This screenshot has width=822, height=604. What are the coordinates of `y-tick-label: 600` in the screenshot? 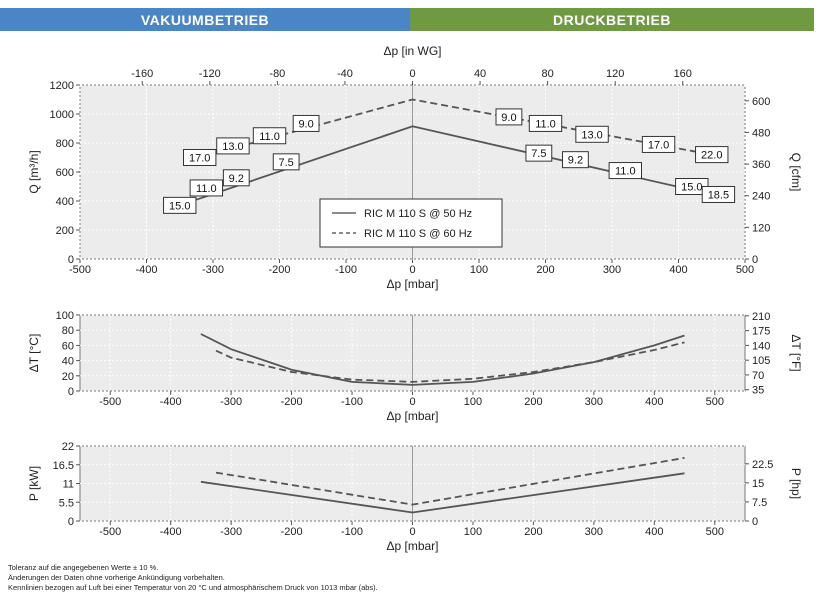 It's located at (65, 173).